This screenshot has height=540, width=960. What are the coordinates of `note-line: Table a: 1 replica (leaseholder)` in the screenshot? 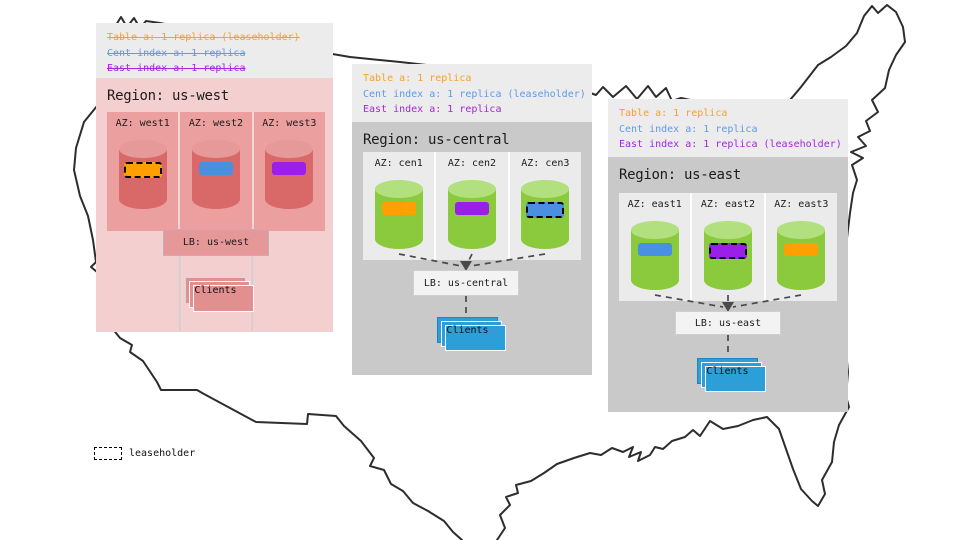 It's located at (203, 37).